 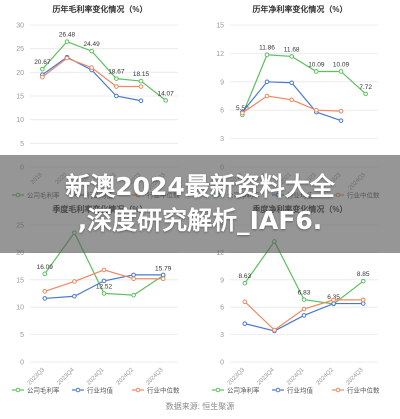 What do you see at coordinates (292, 49) in the screenshot?
I see `data-label: 11.68` at bounding box center [292, 49].